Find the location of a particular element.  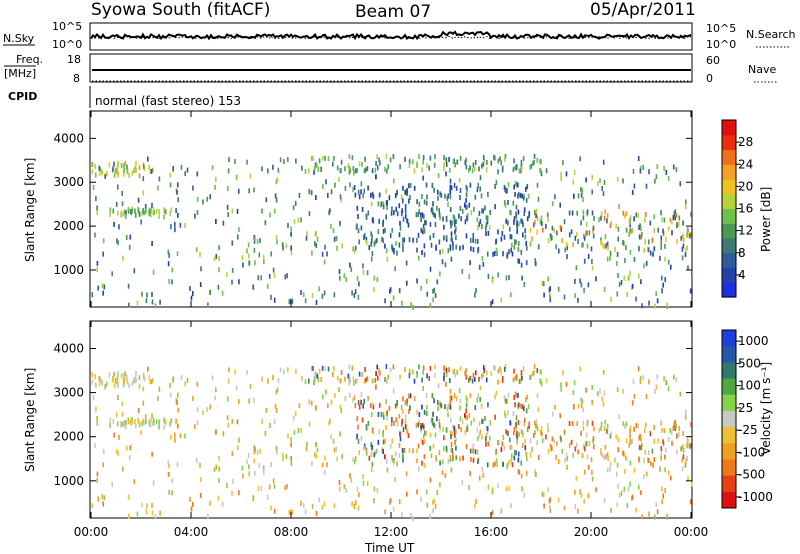

velocity-colorbar-swatch is located at coordinates (729, 468).